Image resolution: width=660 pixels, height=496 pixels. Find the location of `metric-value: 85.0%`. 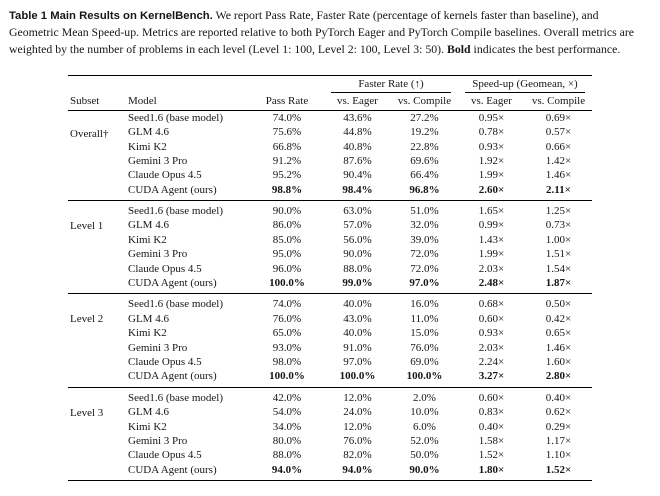

metric-value: 85.0% is located at coordinates (287, 239).